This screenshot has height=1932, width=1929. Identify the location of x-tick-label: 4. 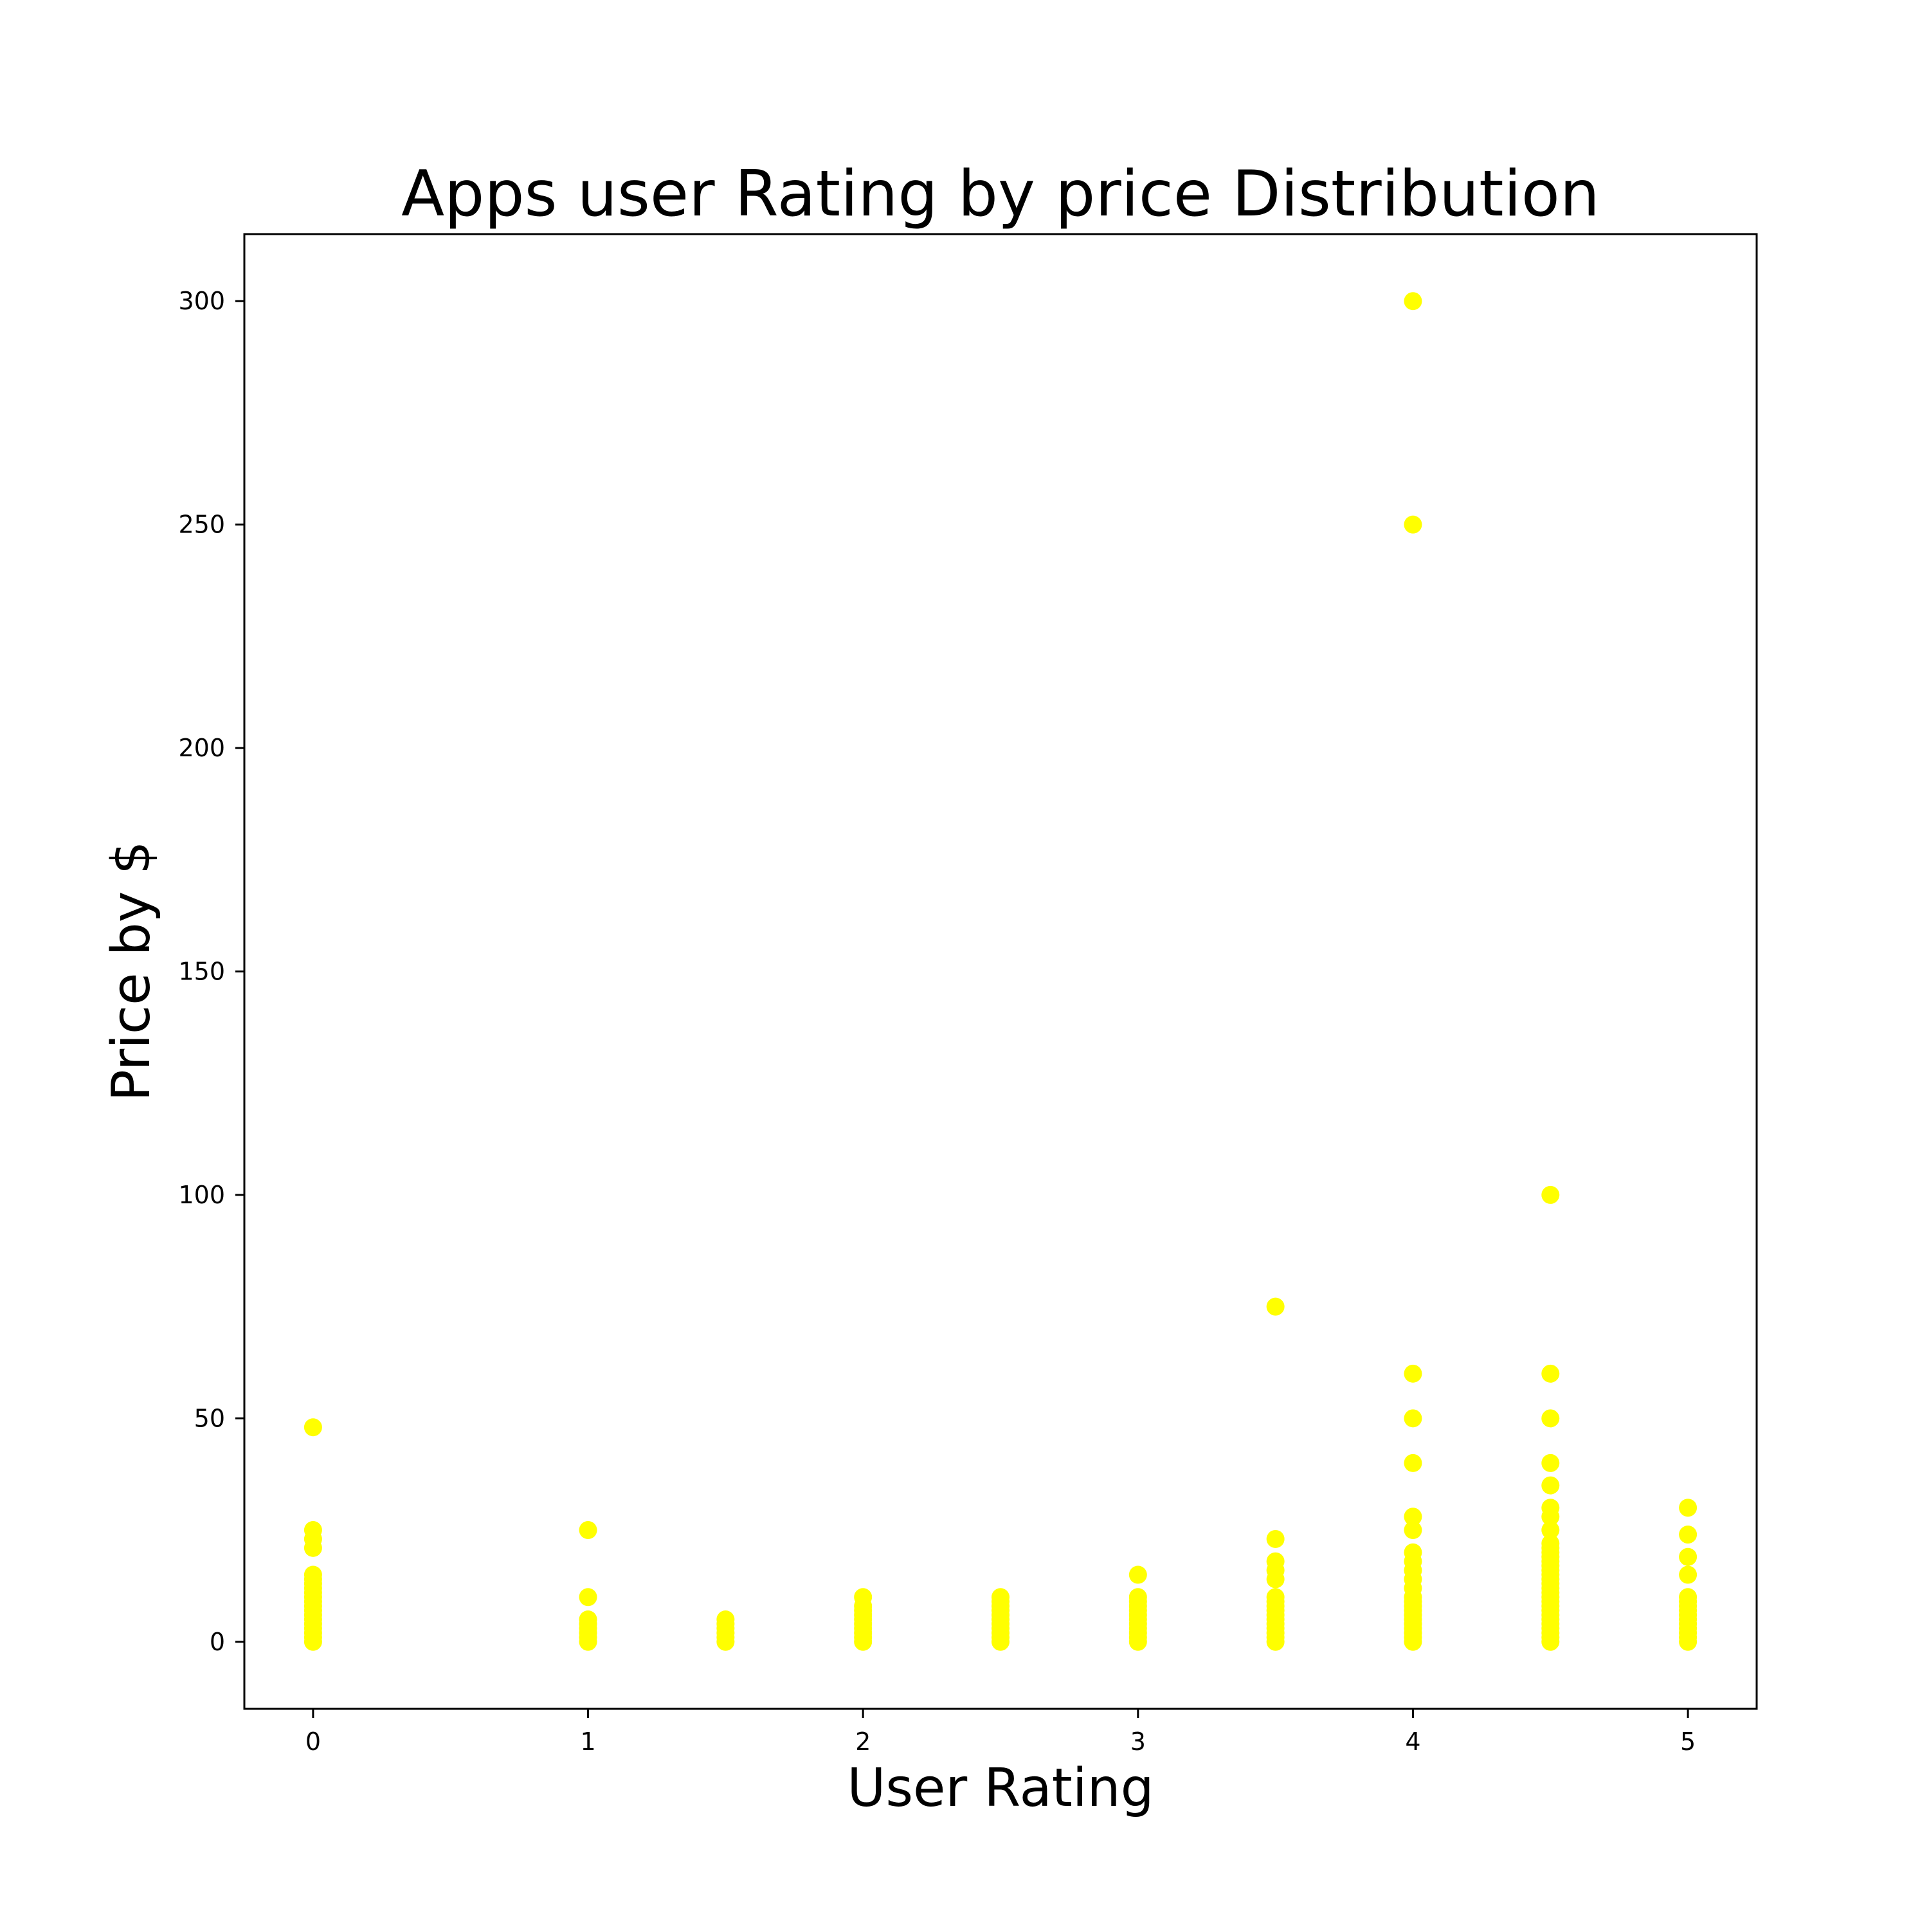
(1413, 1742).